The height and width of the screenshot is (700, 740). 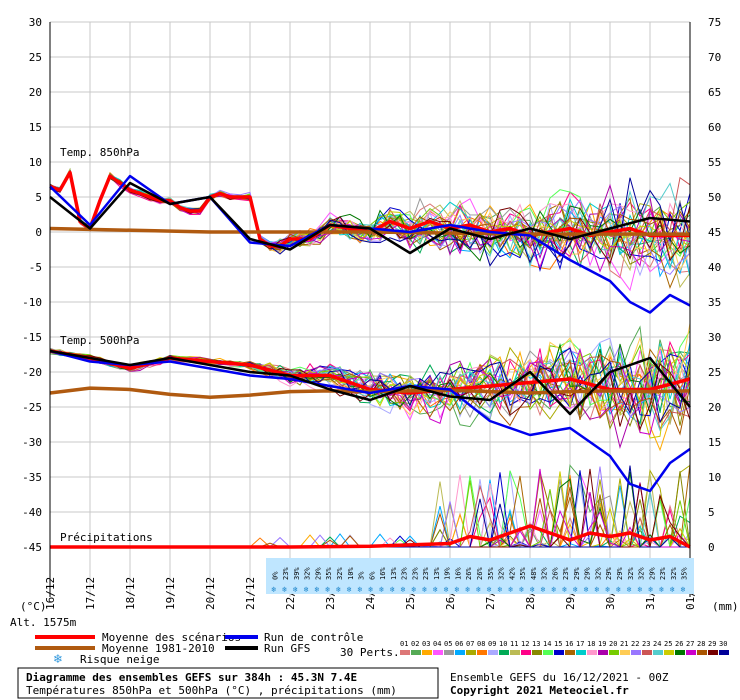 I want to click on series-850-run-gfs, so click(x=370, y=218).